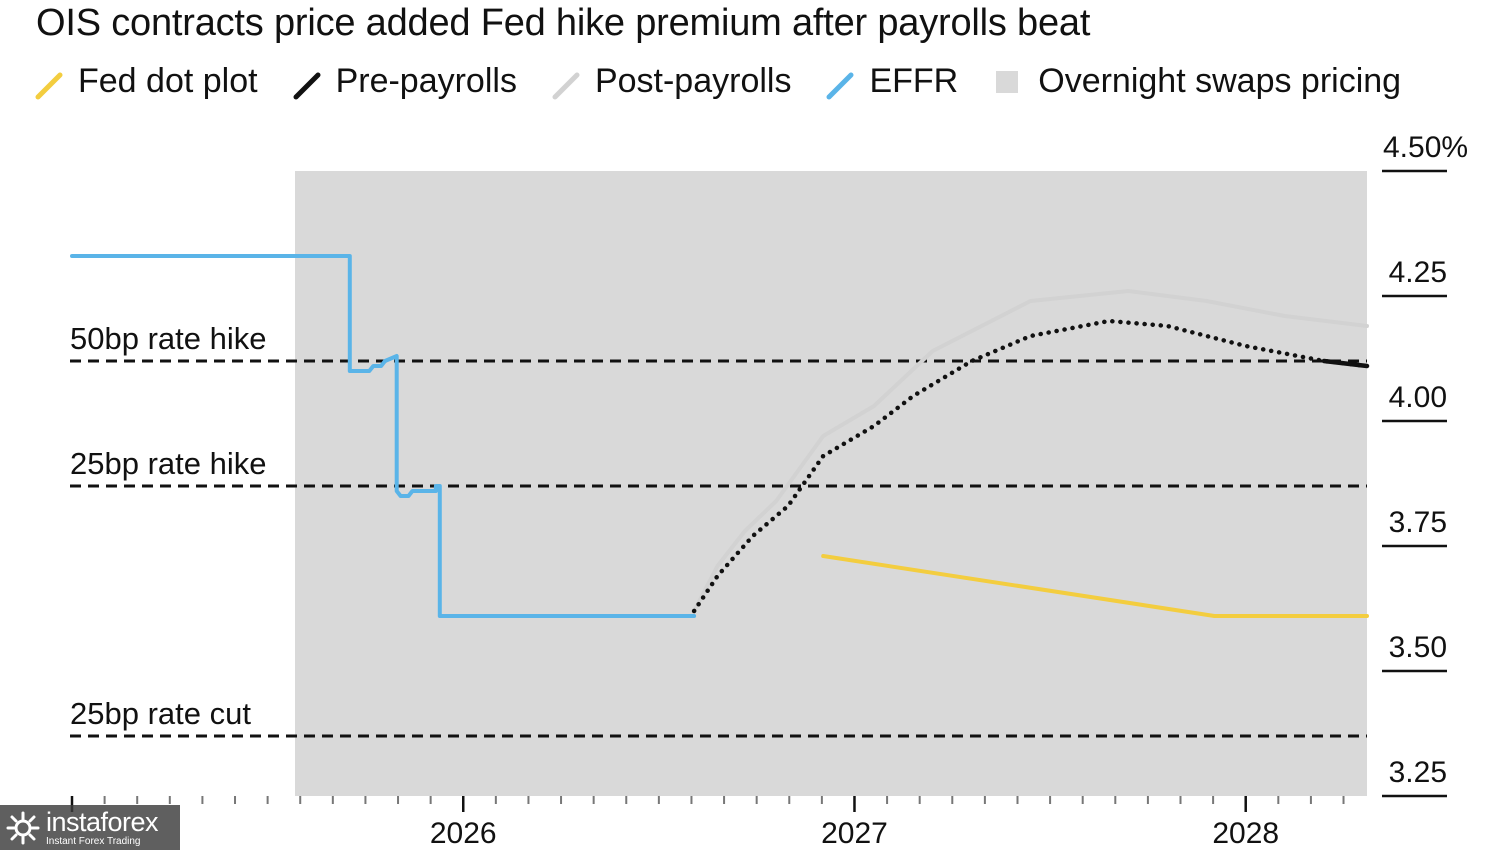 The width and height of the screenshot is (1500, 850). I want to click on legend-item-post-payrolls: Post-payrolls, so click(671, 81).